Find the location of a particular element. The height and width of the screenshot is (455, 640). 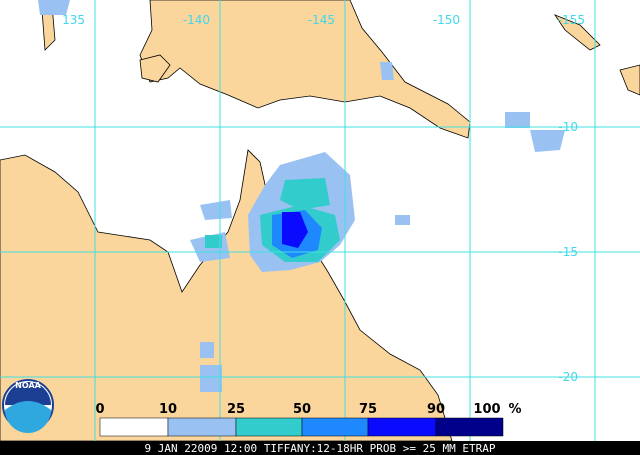

latitude-label: -10 is located at coordinates (568, 127).